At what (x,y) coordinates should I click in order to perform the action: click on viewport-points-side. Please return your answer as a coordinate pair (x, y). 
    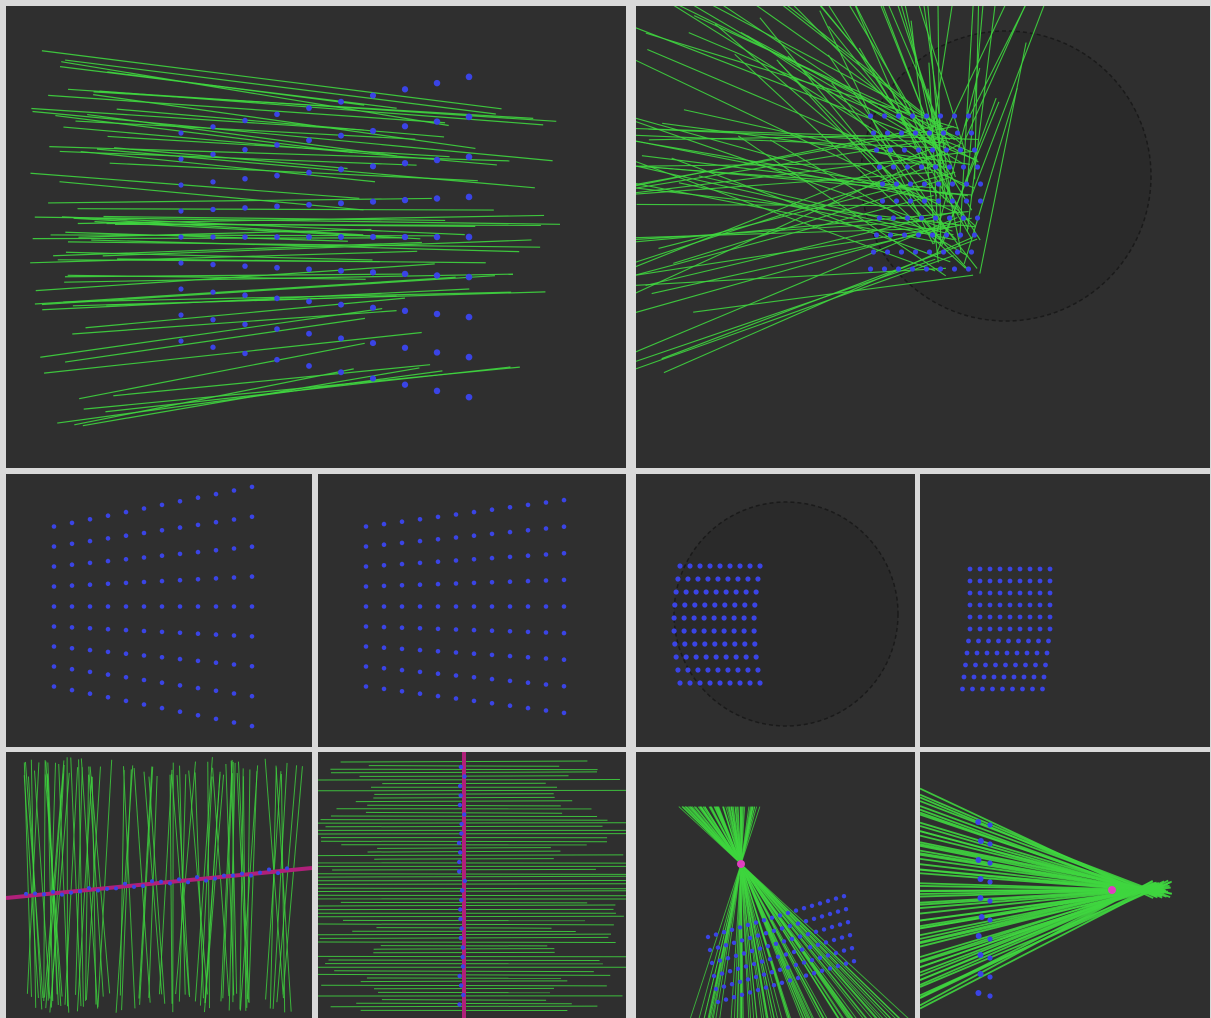
    Looking at the image, I should click on (1065, 610).